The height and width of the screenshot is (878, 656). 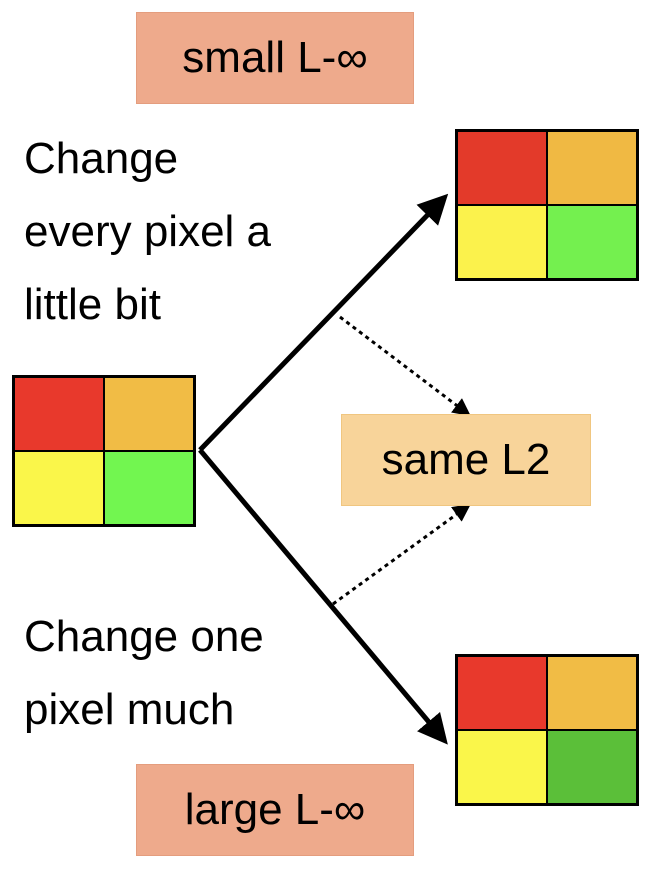 What do you see at coordinates (59, 414) in the screenshot?
I see `original-cell-top-left` at bounding box center [59, 414].